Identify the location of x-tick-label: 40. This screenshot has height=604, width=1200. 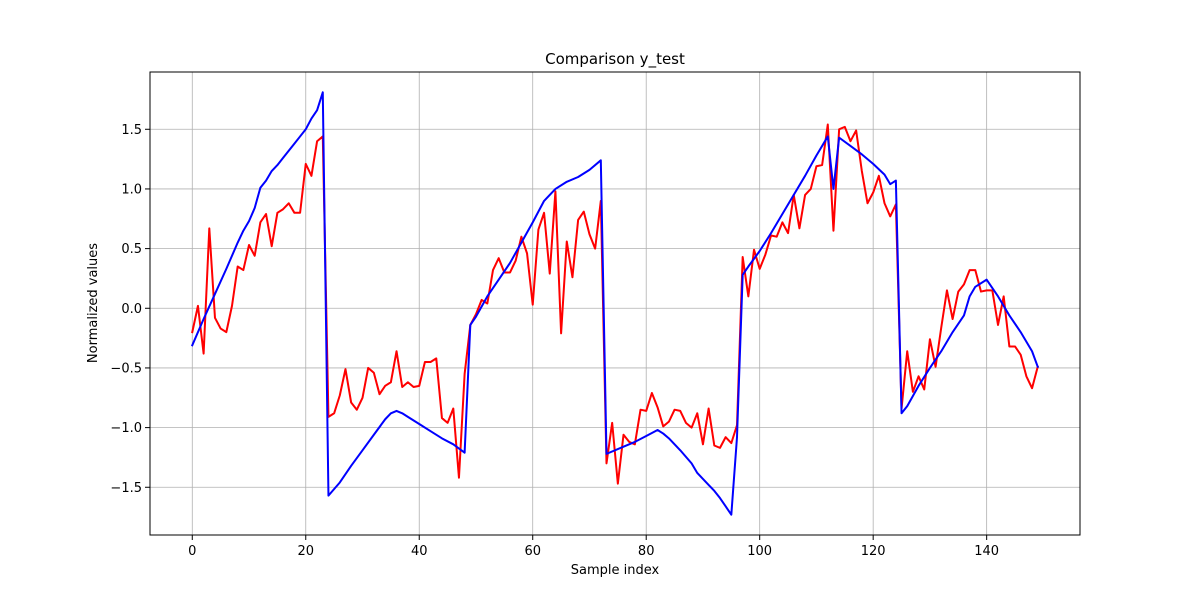
(419, 551).